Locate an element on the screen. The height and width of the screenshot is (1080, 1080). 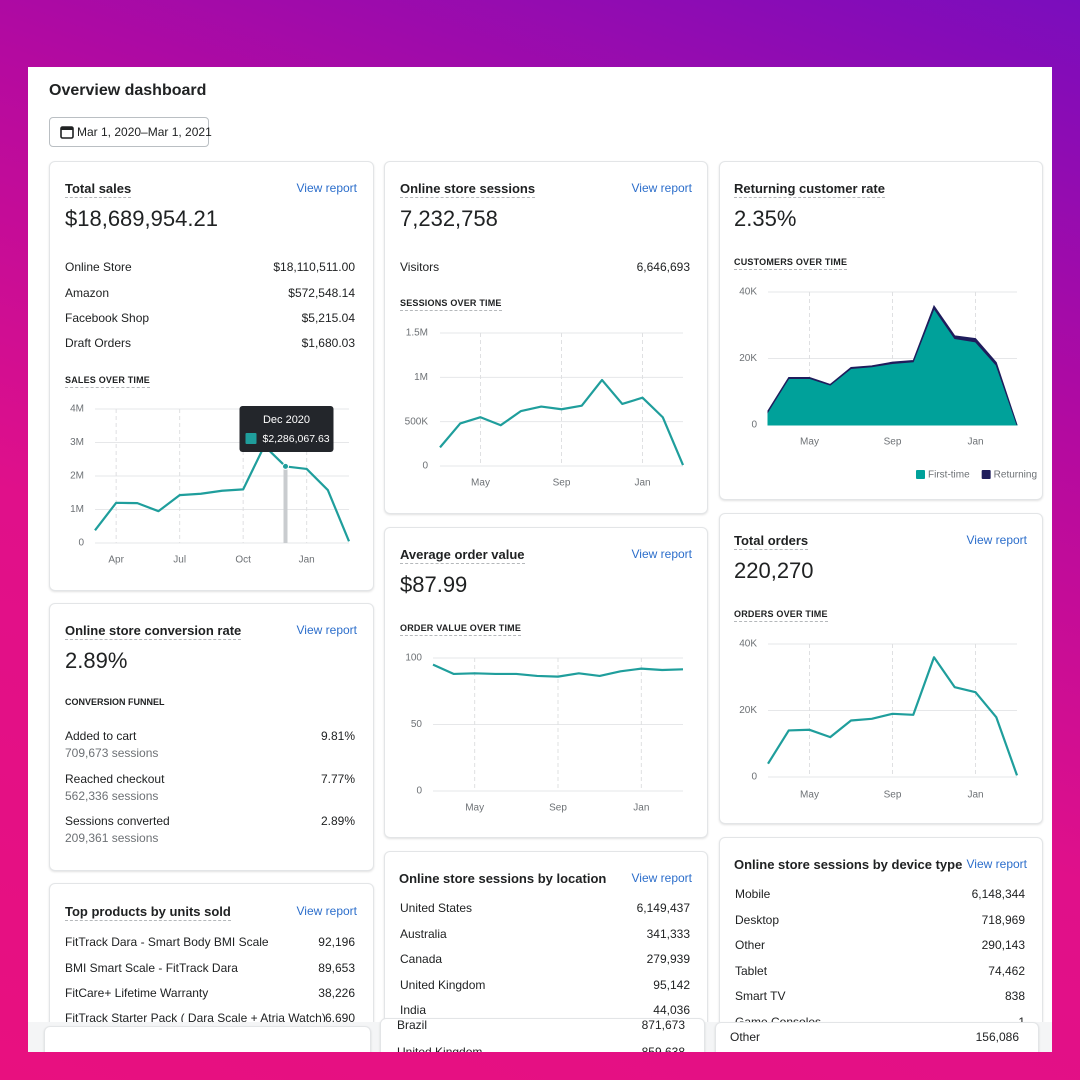
metric-value: $18,689,954.21 is located at coordinates (141, 218).